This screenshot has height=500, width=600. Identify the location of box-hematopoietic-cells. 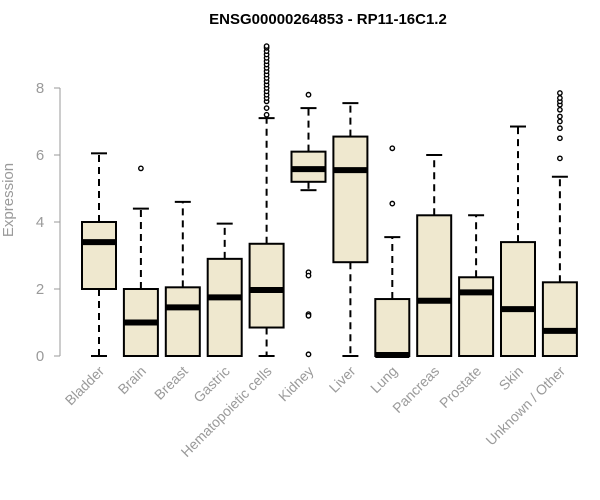
(266, 200).